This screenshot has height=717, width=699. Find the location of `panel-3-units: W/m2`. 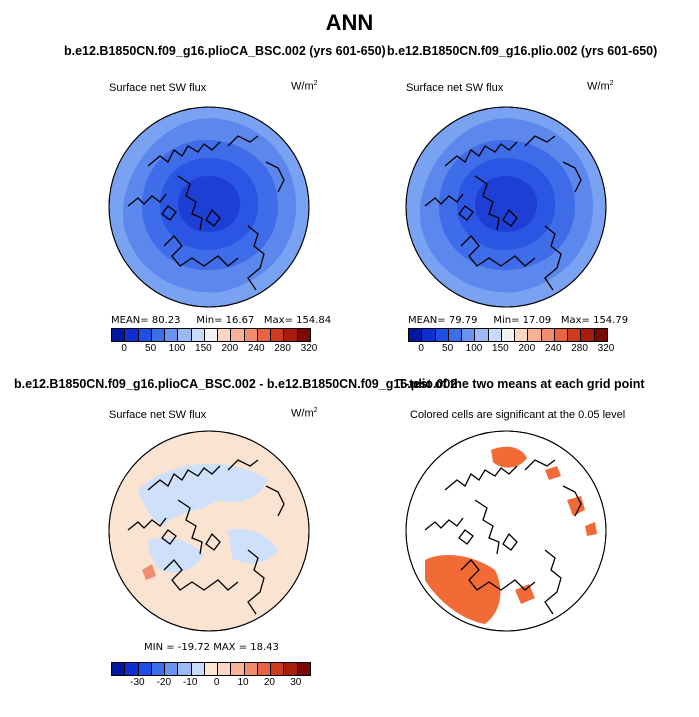

panel-3-units: W/m2 is located at coordinates (304, 413).